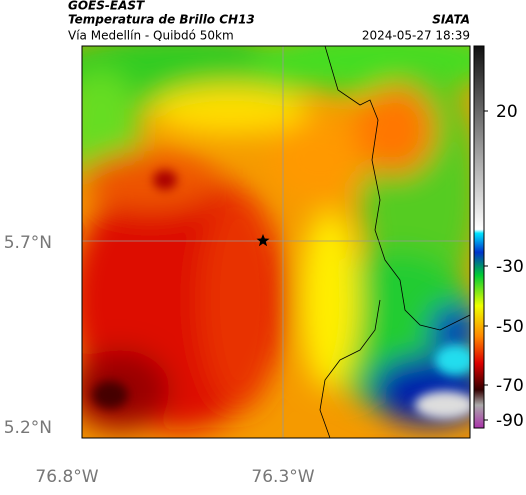 The height and width of the screenshot is (495, 526). What do you see at coordinates (28, 243) in the screenshot?
I see `lat-label: 5.7°N` at bounding box center [28, 243].